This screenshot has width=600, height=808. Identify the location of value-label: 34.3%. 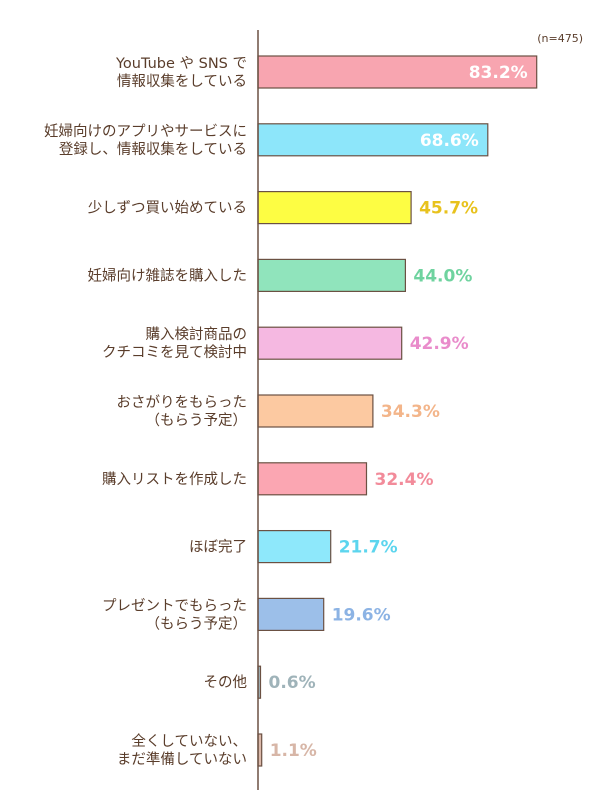
(410, 412).